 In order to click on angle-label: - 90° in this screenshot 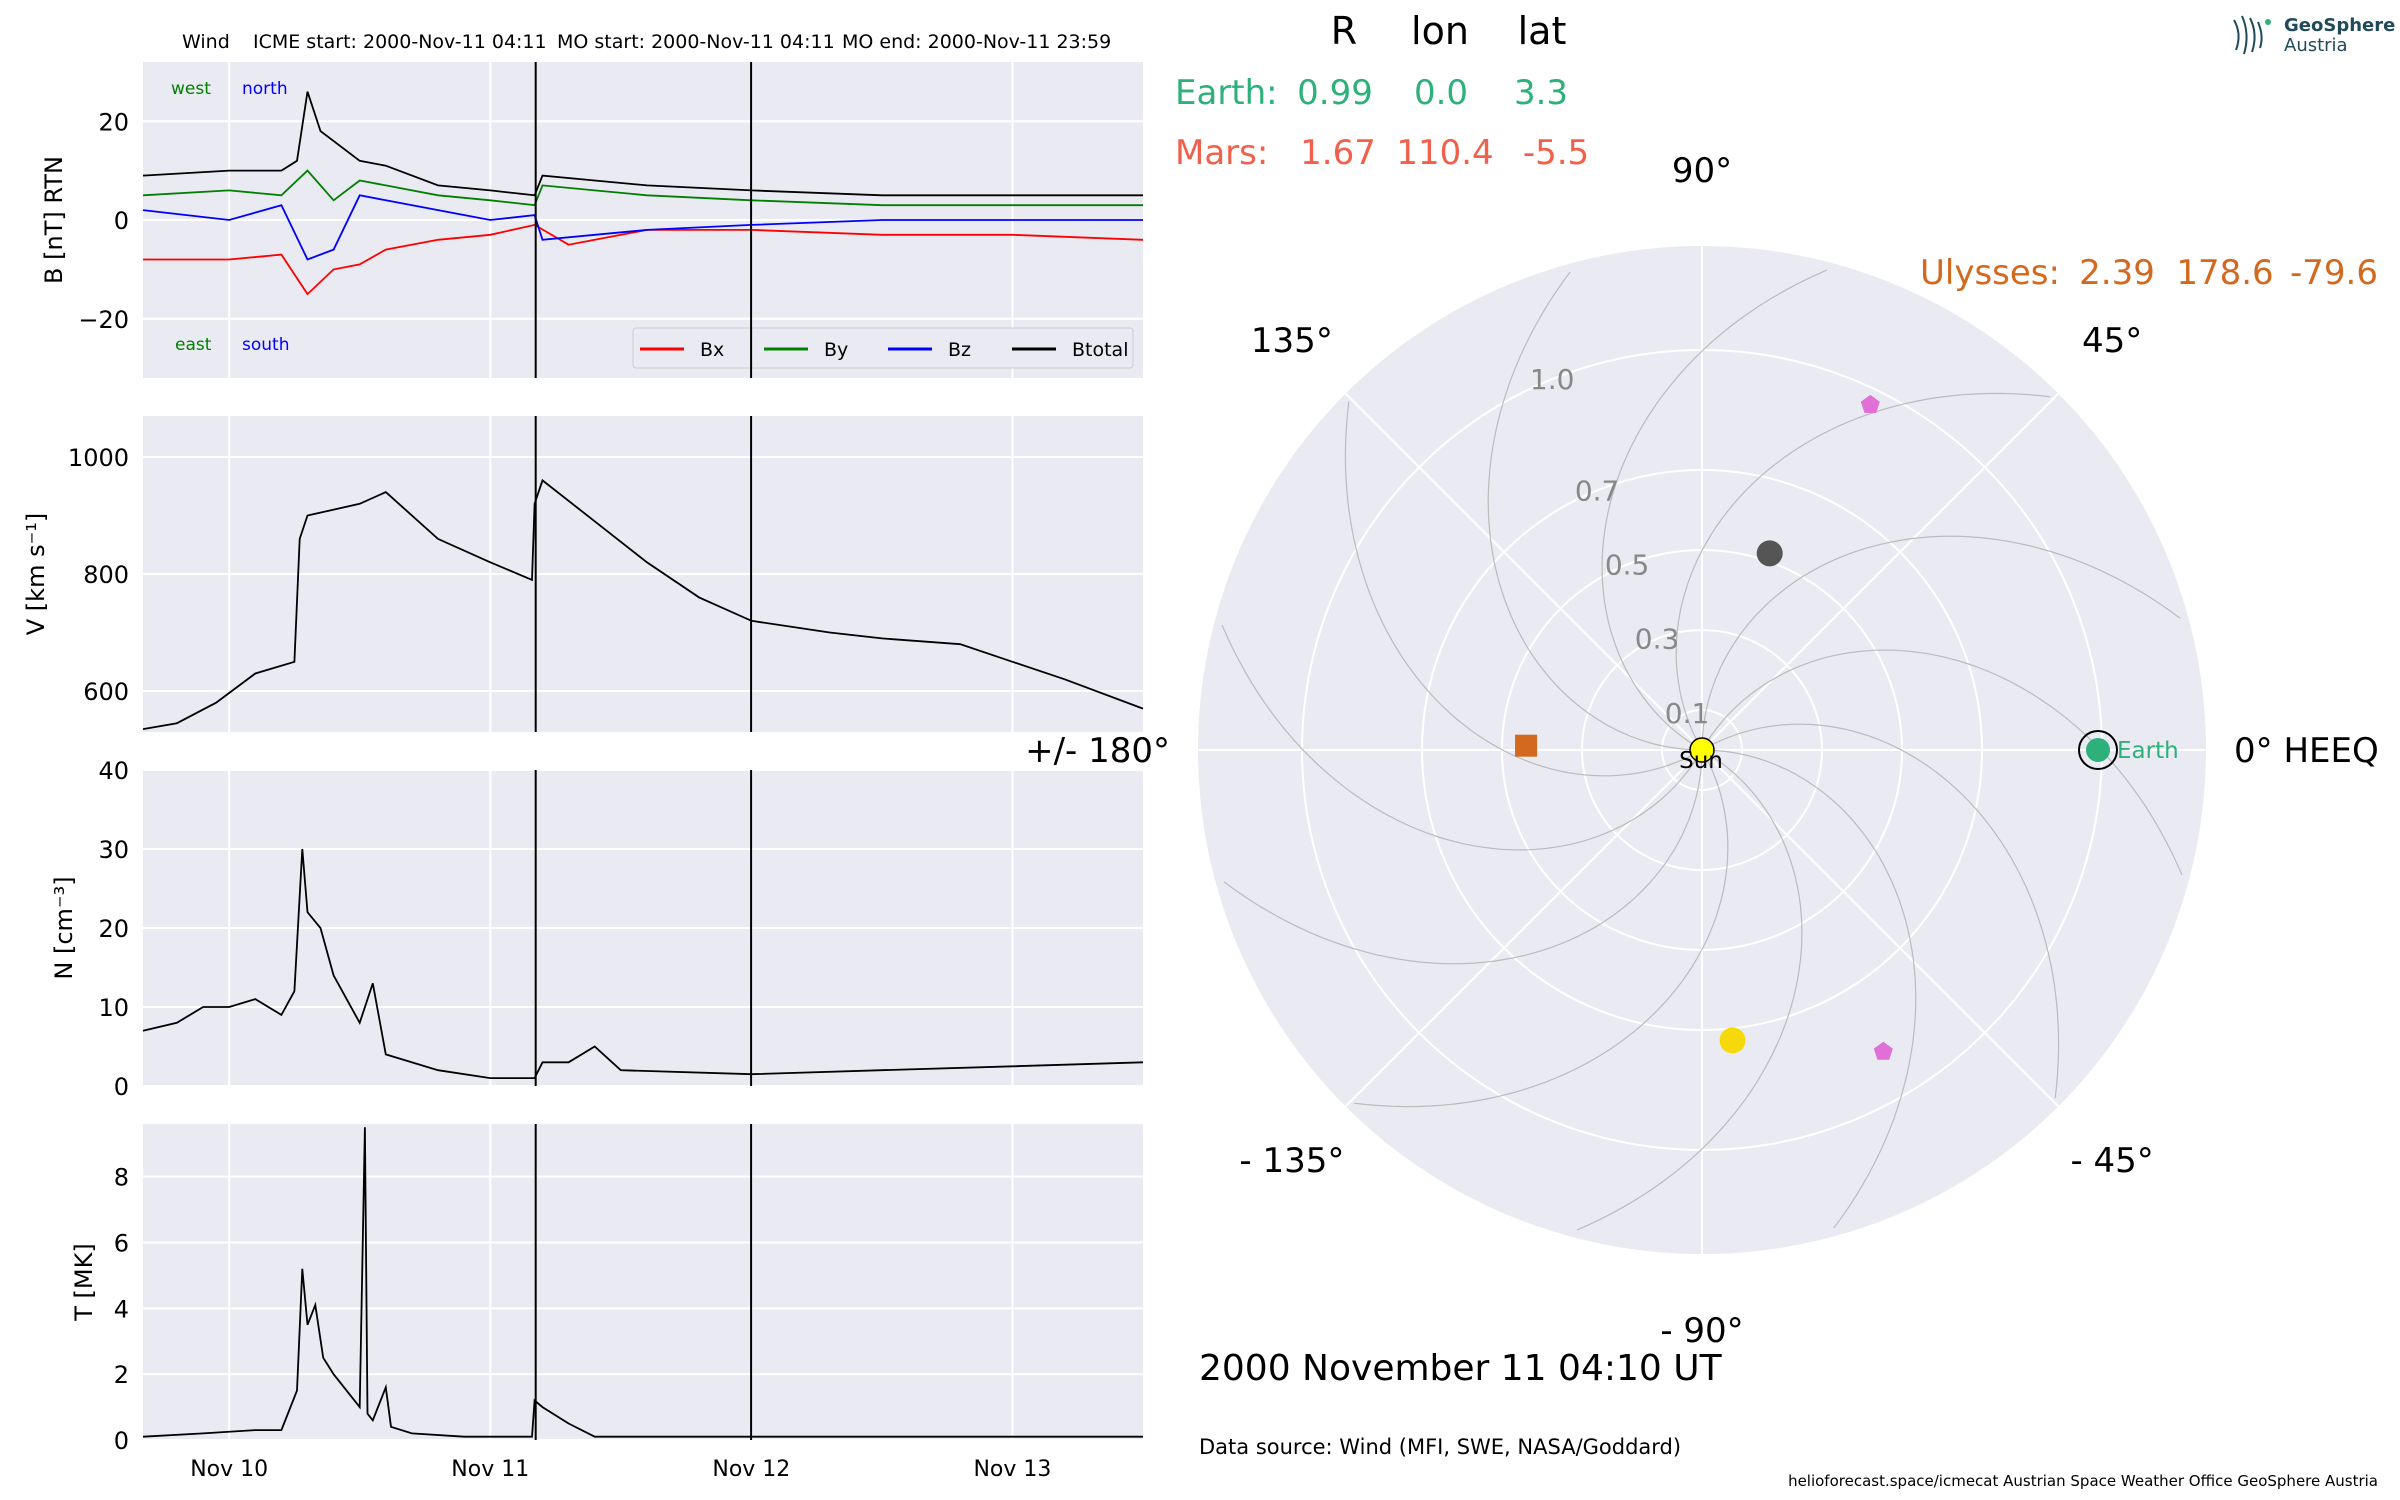, I will do `click(1701, 1331)`.